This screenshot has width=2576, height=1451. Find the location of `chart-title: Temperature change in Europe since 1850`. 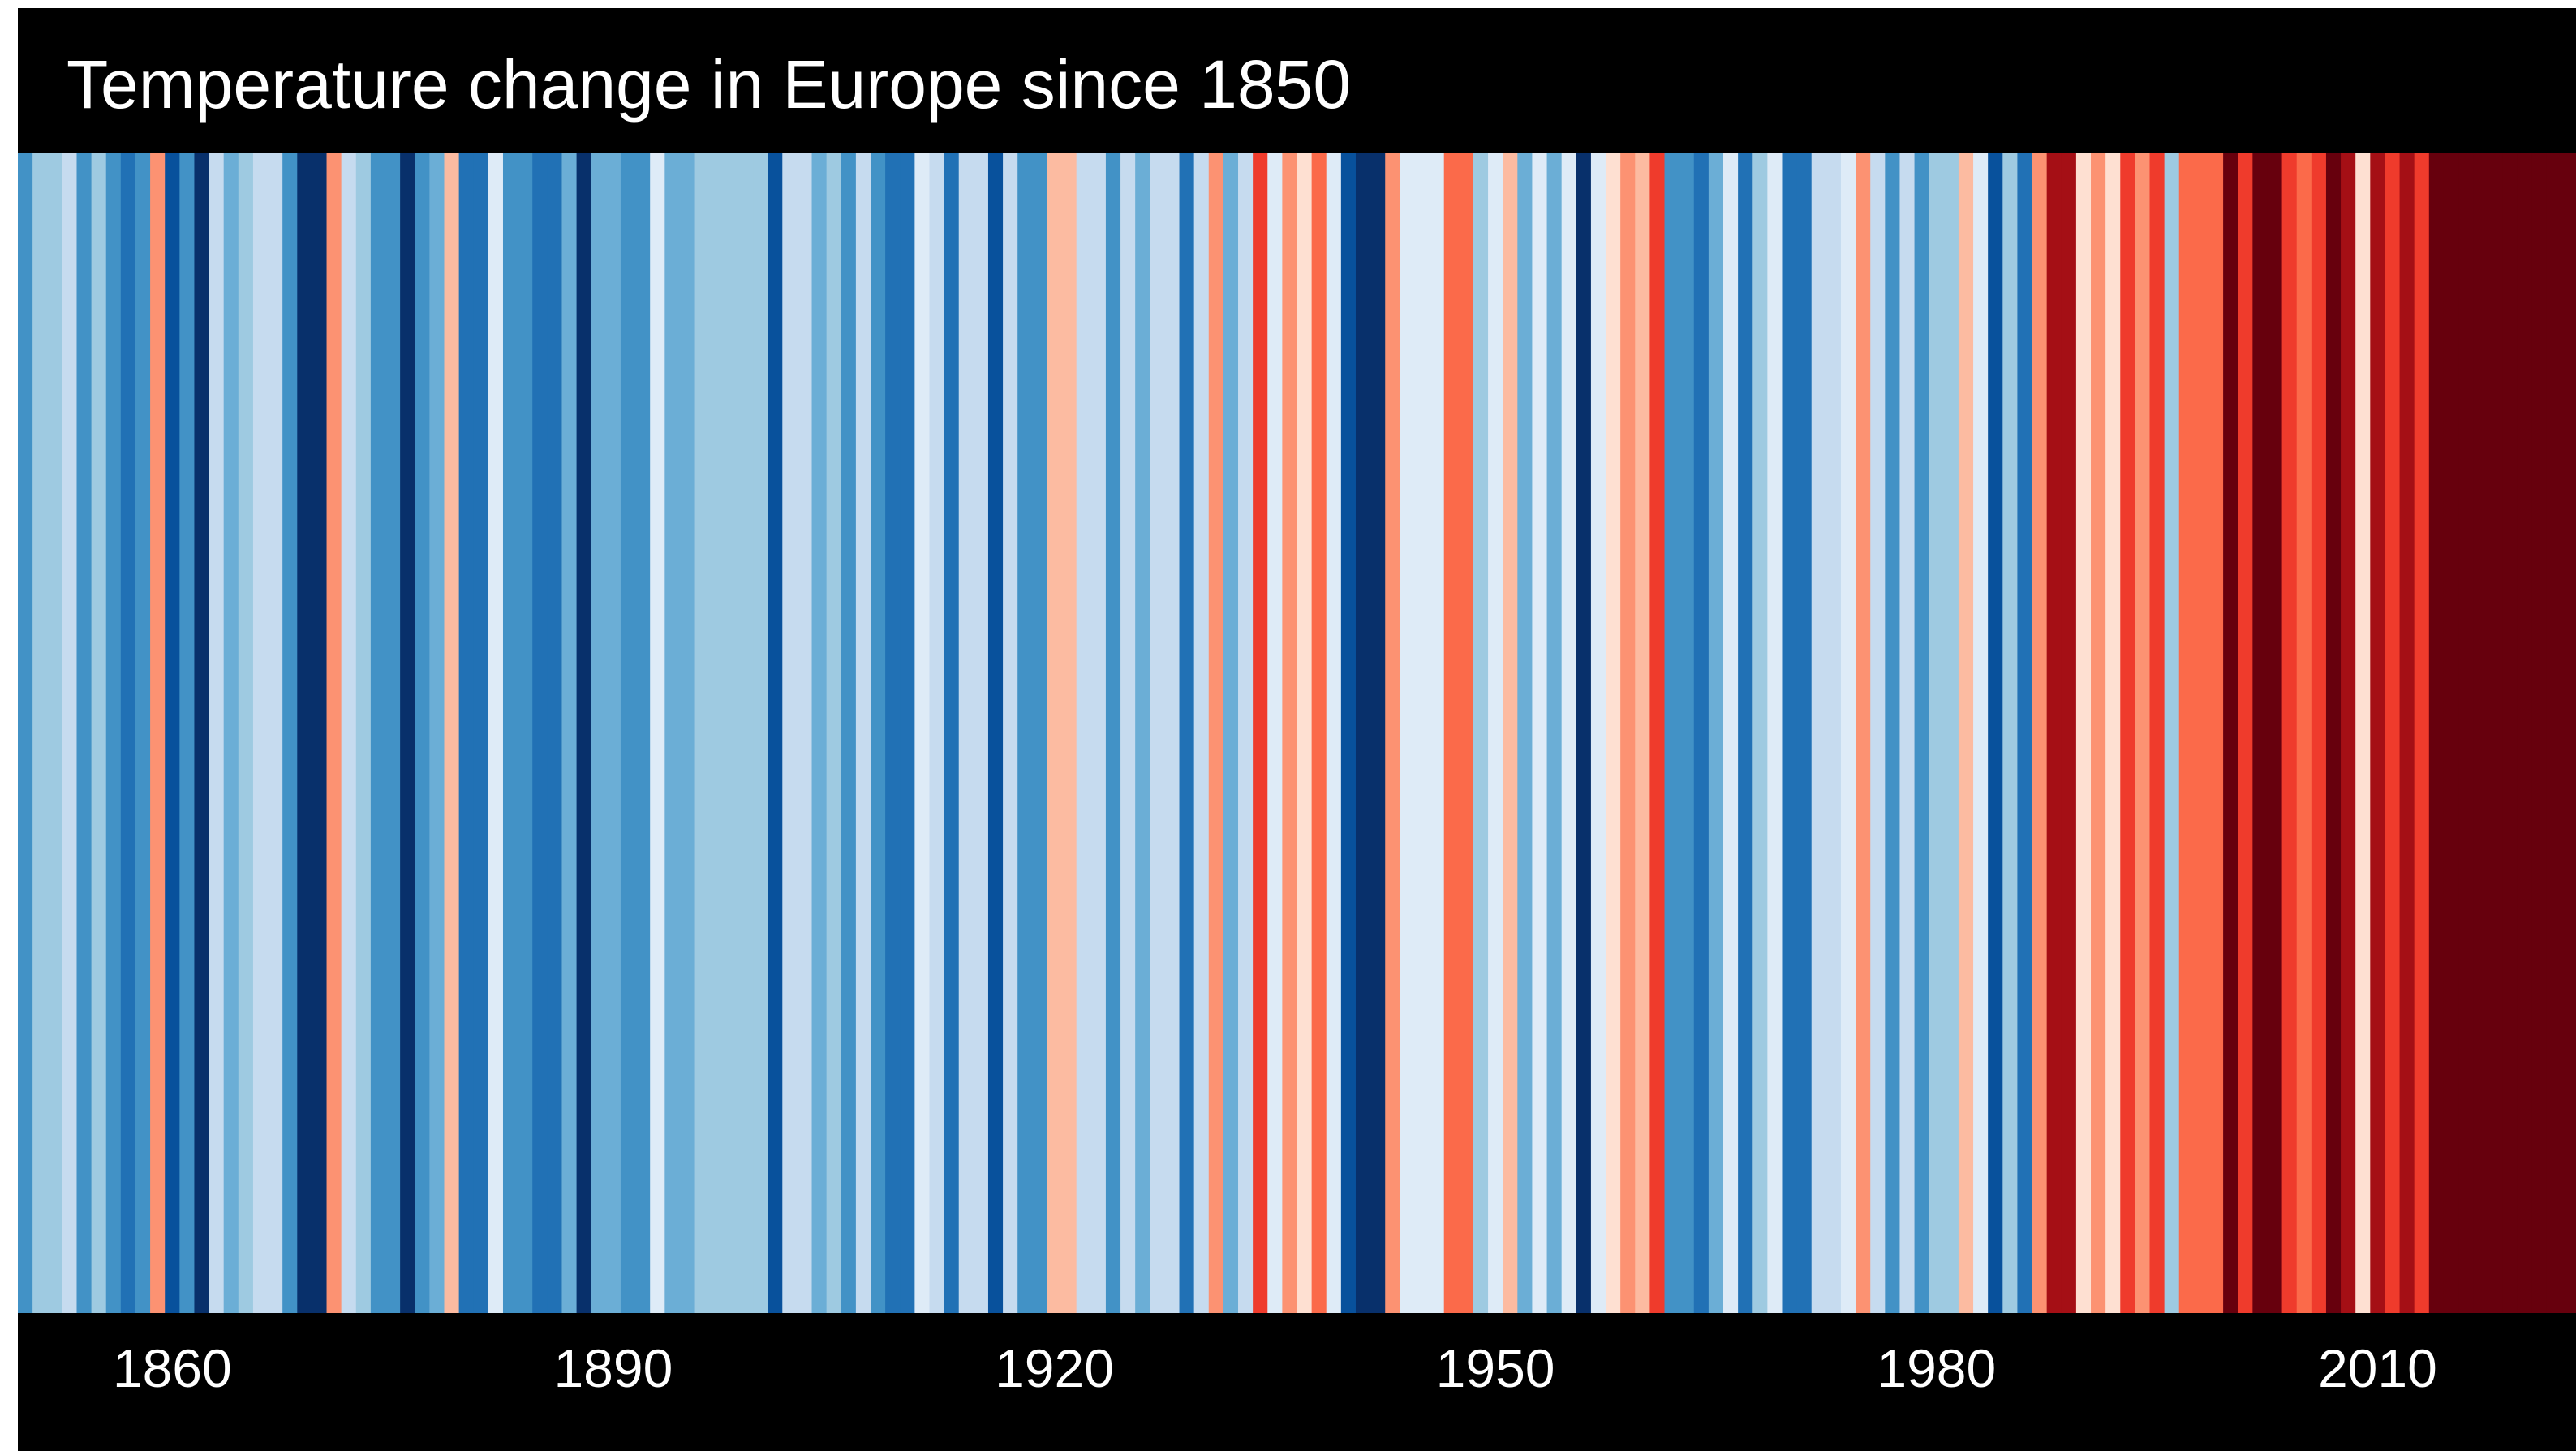

chart-title: Temperature change in Europe since 1850 is located at coordinates (709, 84).